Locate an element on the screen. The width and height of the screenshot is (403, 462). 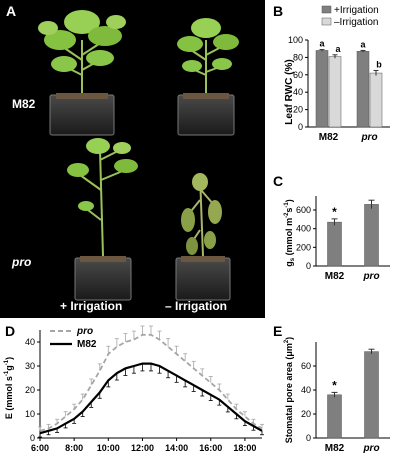
legend-label-plus: +Irrigation is located at coordinates (356, 10).